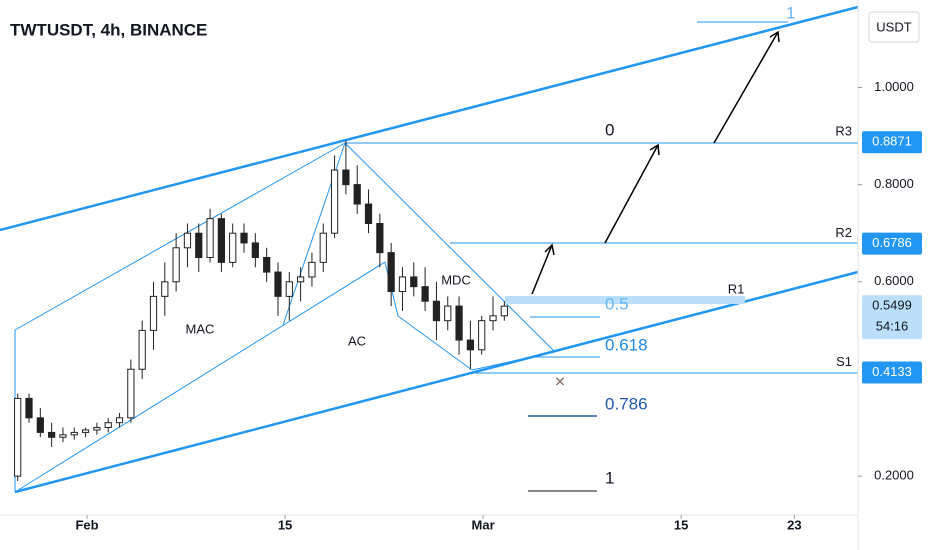 Image resolution: width=932 pixels, height=550 pixels. I want to click on annotation: MDC, so click(456, 279).